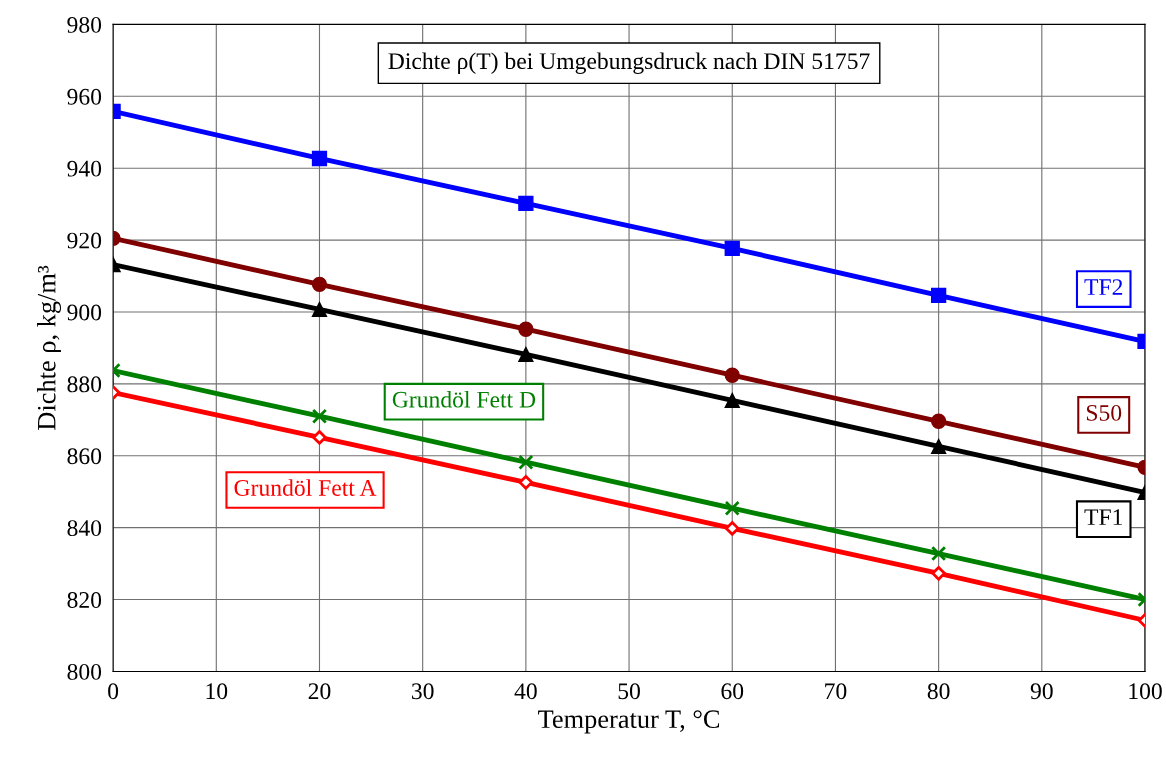 The height and width of the screenshot is (763, 1166). I want to click on y-tick-label: 980, so click(84, 24).